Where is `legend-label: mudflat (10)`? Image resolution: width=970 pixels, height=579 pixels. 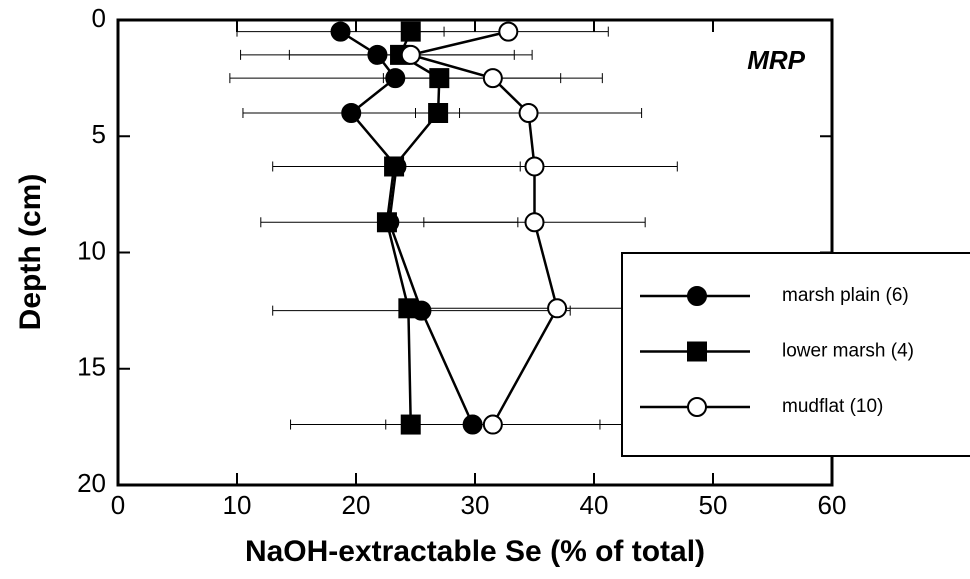
legend-label: mudflat (10) is located at coordinates (832, 406).